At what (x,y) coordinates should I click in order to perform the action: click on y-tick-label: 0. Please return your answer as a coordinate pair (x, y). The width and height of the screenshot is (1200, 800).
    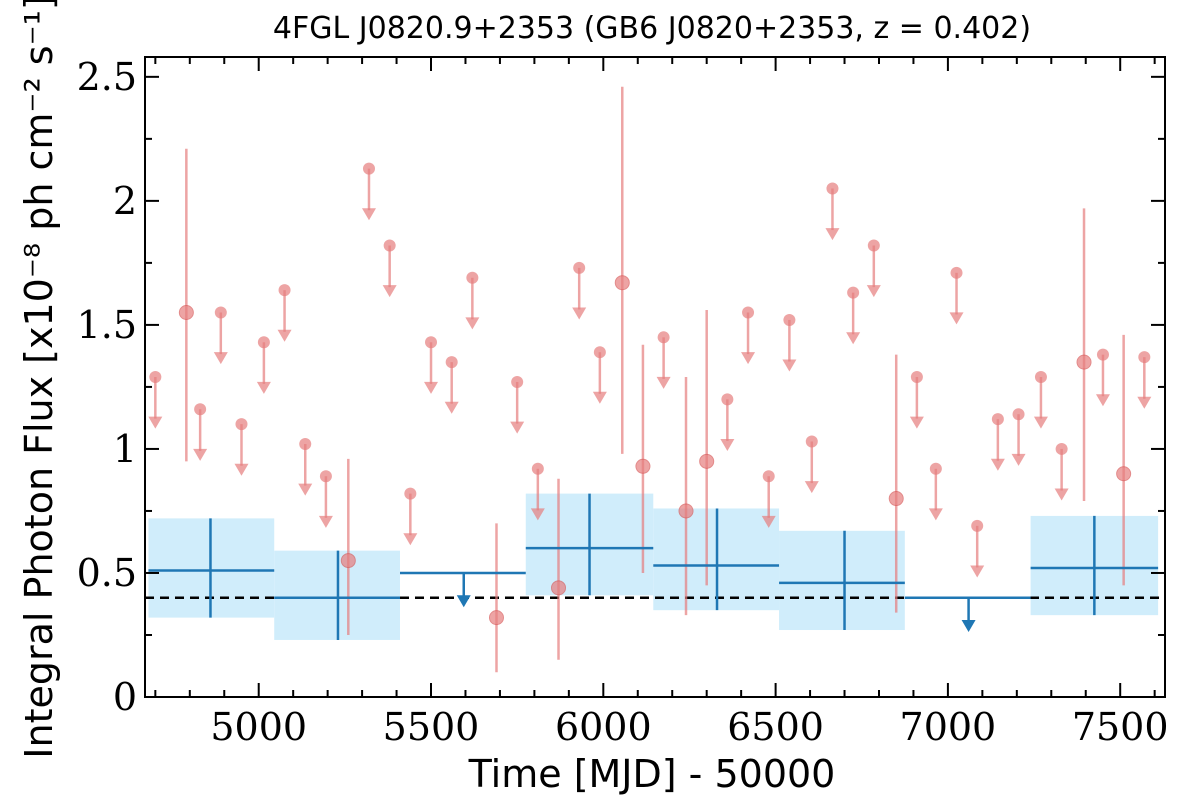
    Looking at the image, I should click on (125, 697).